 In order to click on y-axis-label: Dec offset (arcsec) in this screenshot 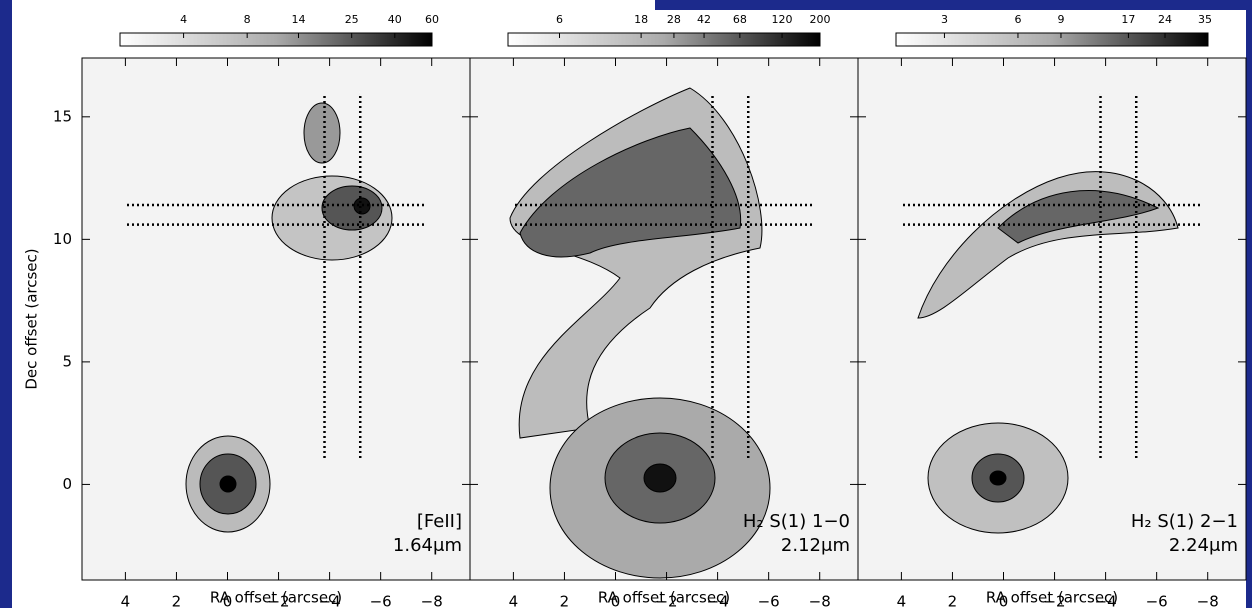, I will do `click(32, 318)`.